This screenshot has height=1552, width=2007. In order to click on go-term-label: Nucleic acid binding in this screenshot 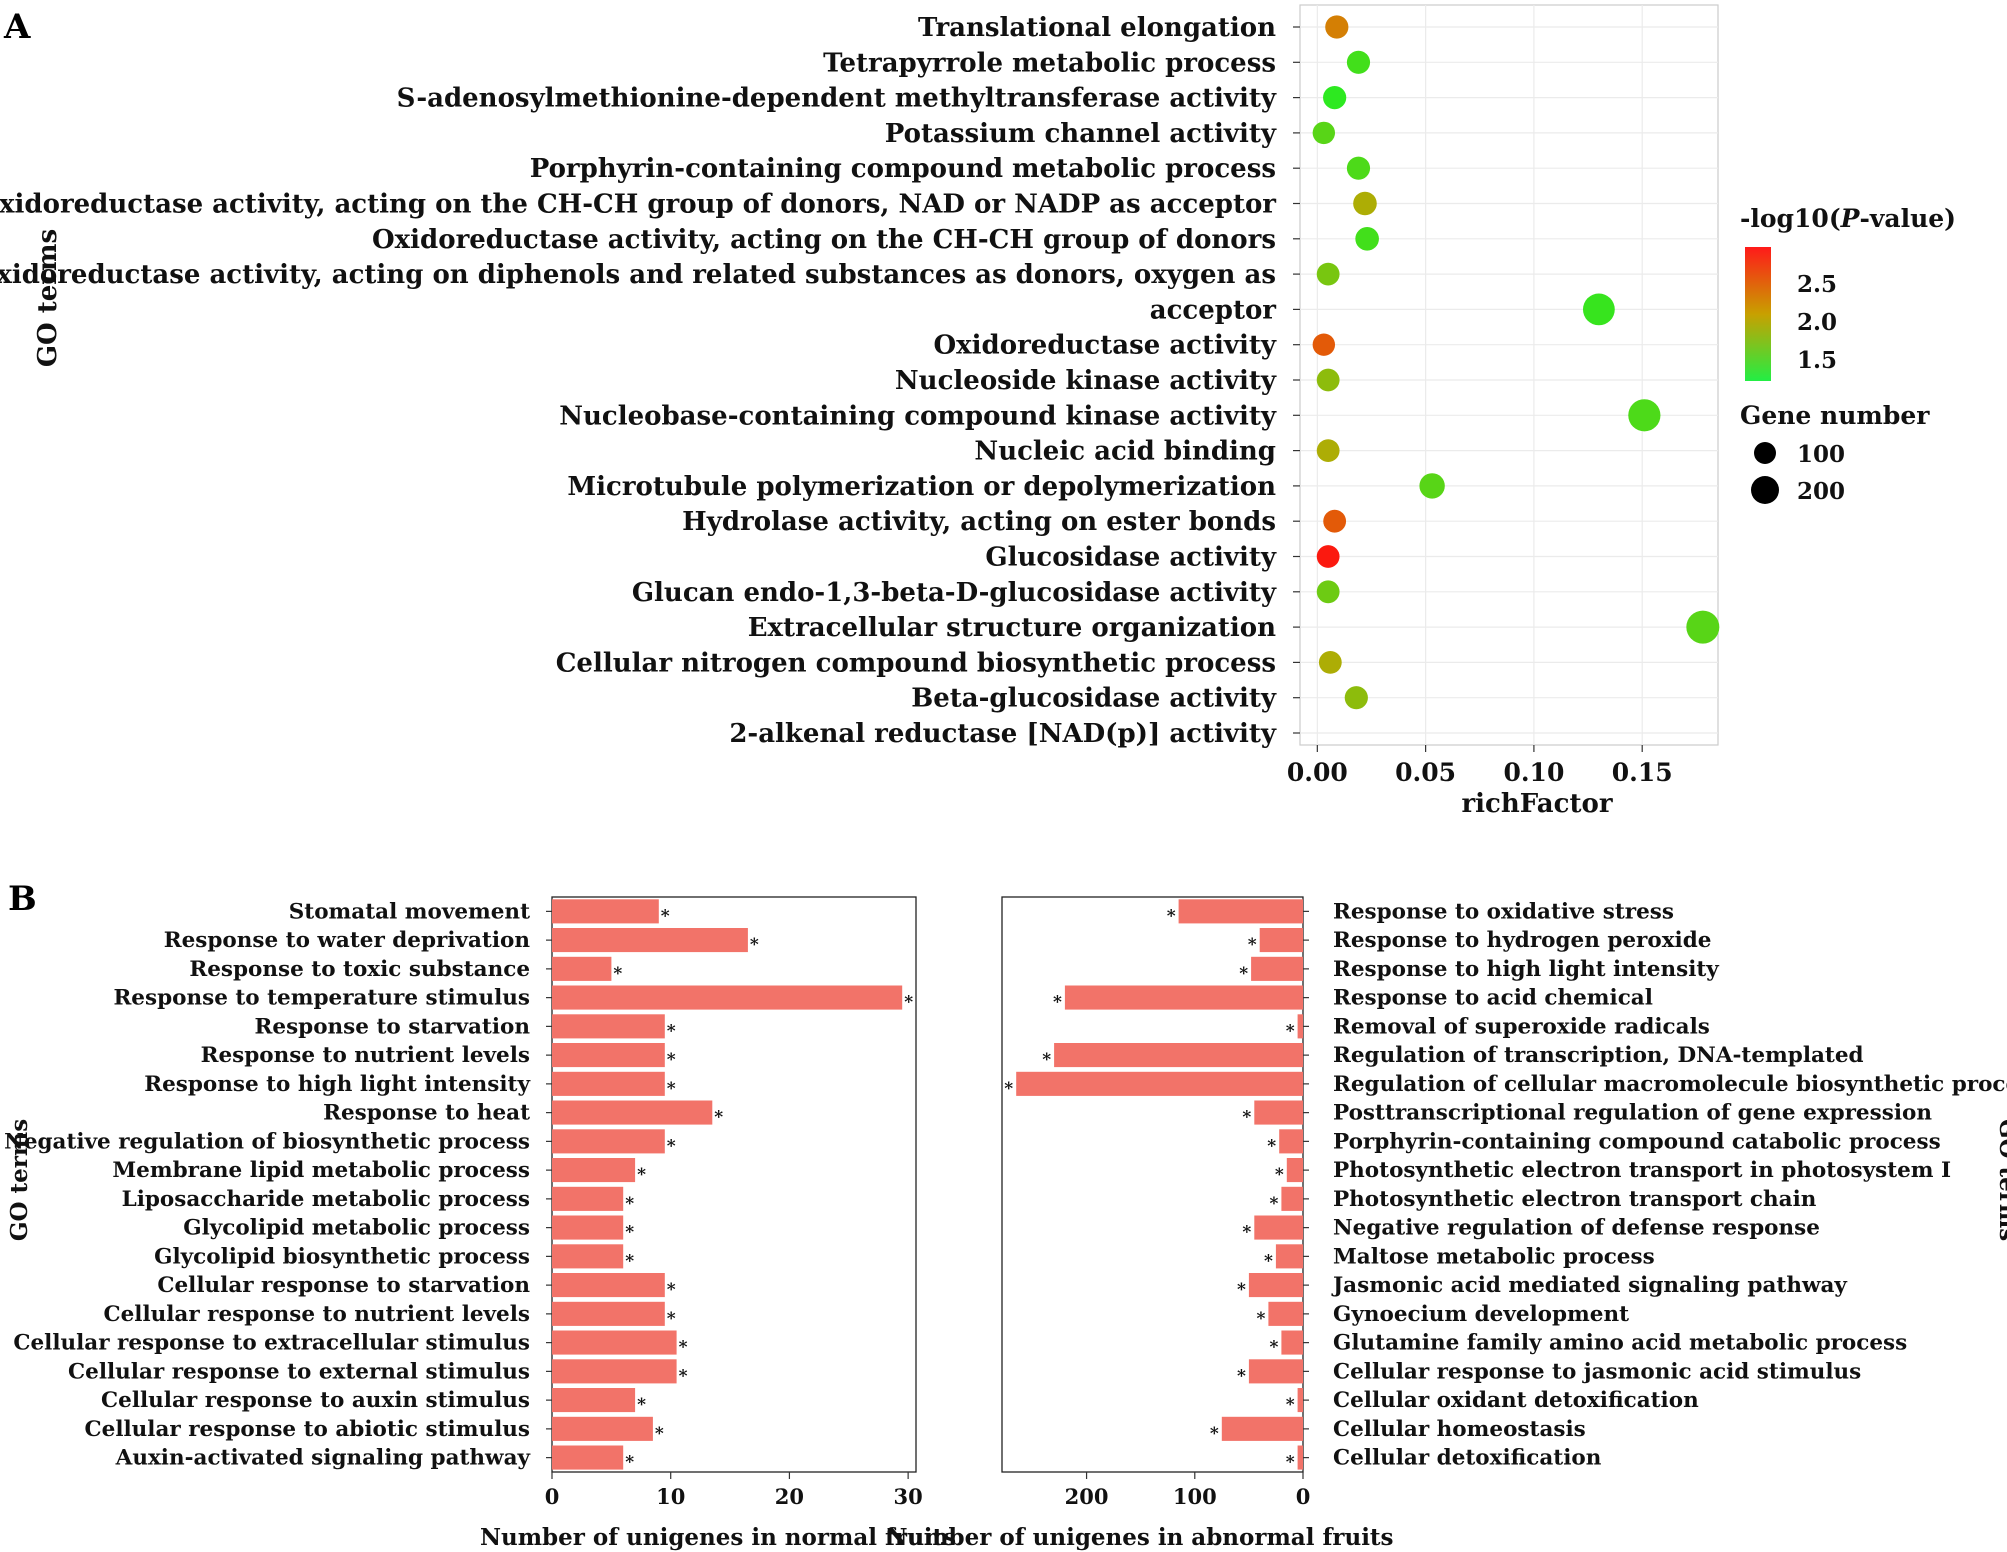, I will do `click(1125, 452)`.